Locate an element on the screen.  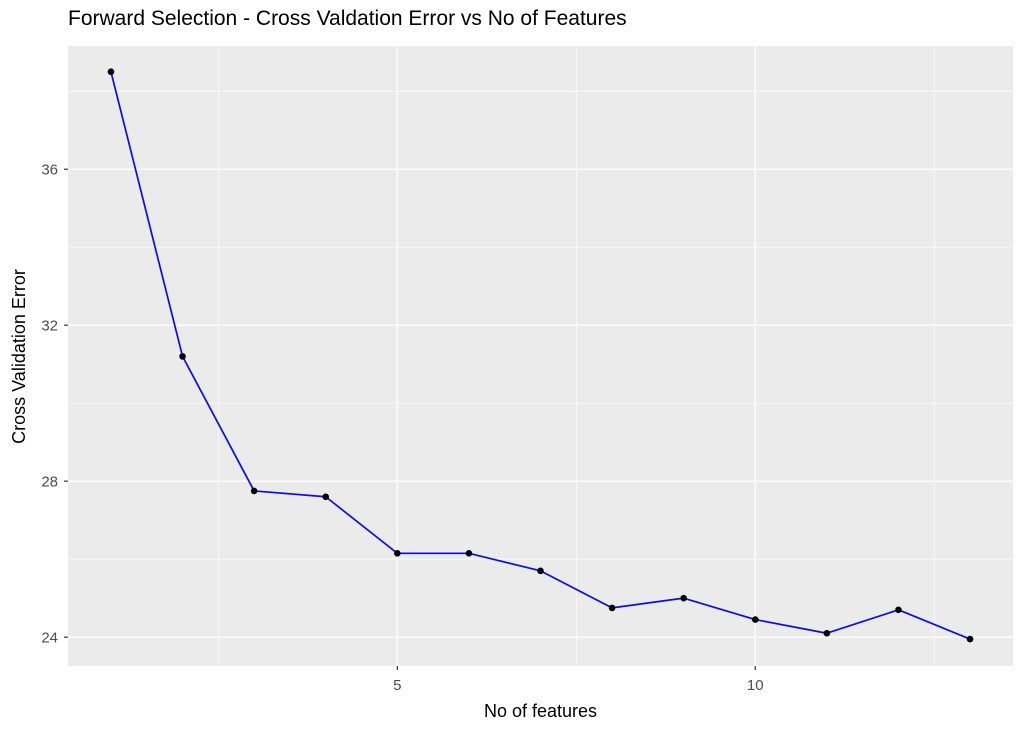
y-tick-label: 32 is located at coordinates (49, 326).